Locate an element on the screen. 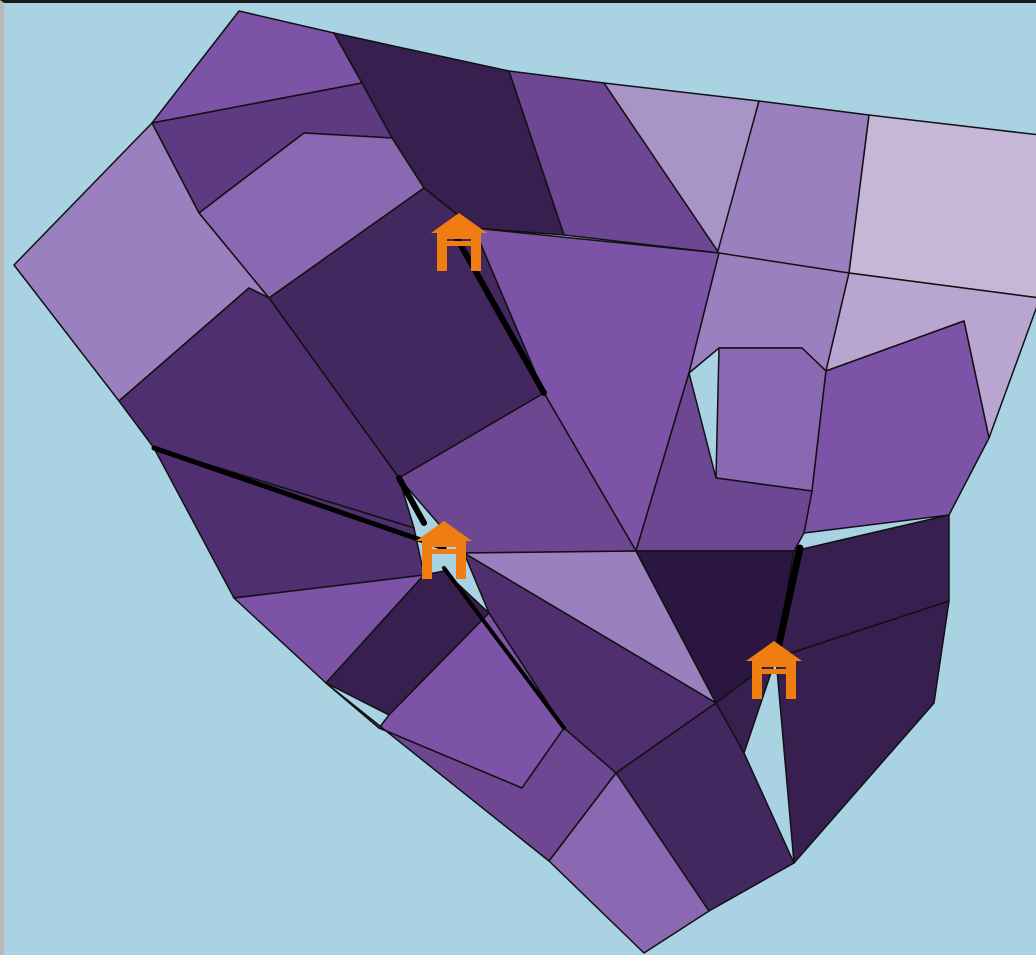 The width and height of the screenshot is (1036, 955). road-west is located at coordinates (299, 498).